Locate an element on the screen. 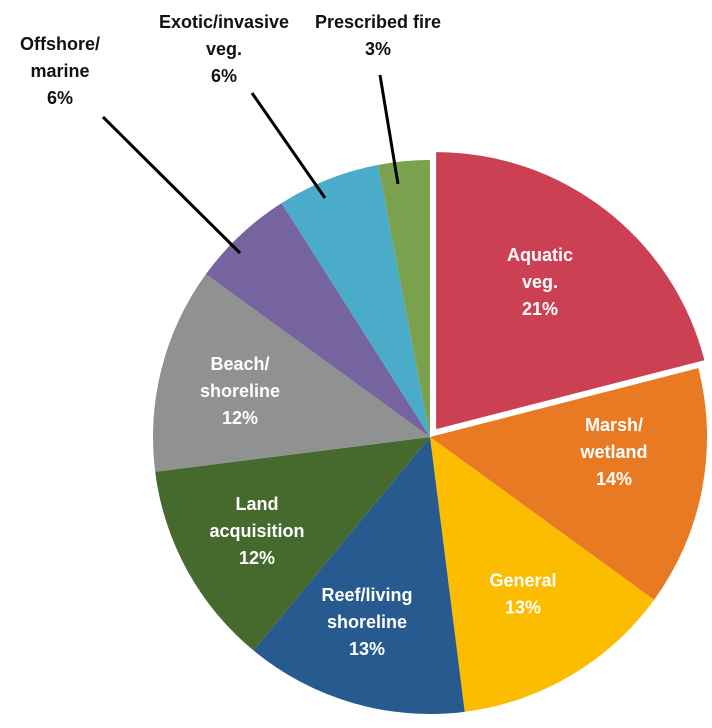 Image resolution: width=712 pixels, height=728 pixels. pie-slice-marsh-wetland is located at coordinates (568, 484).